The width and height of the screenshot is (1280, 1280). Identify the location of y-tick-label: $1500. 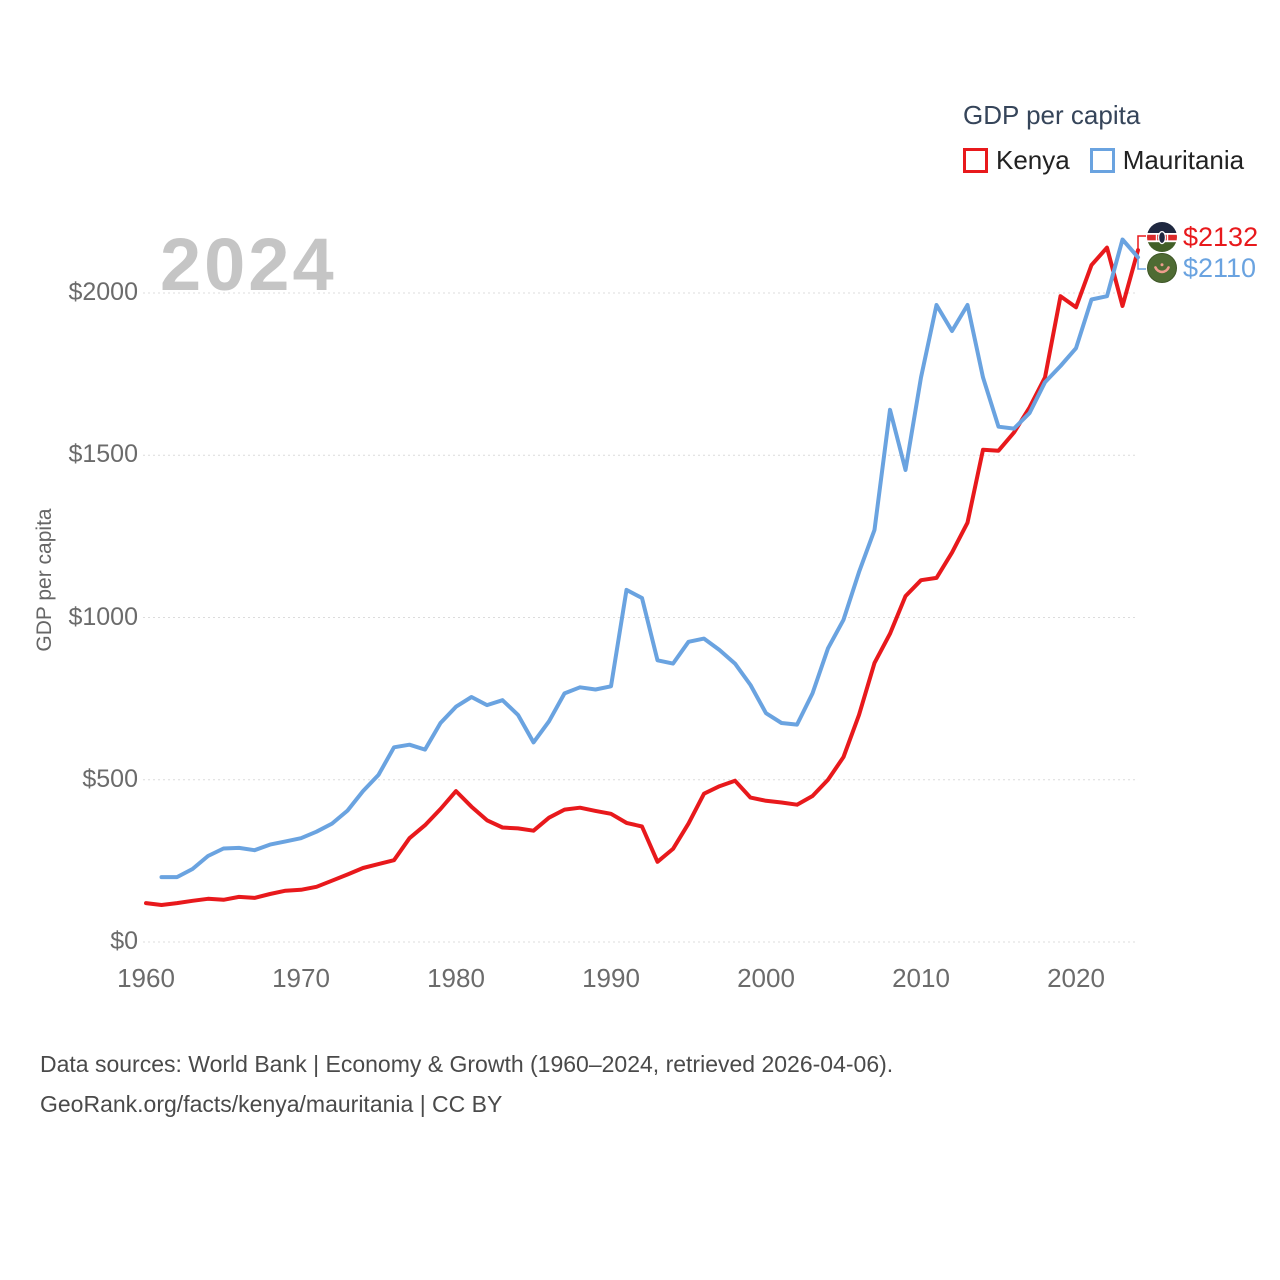
(103, 454).